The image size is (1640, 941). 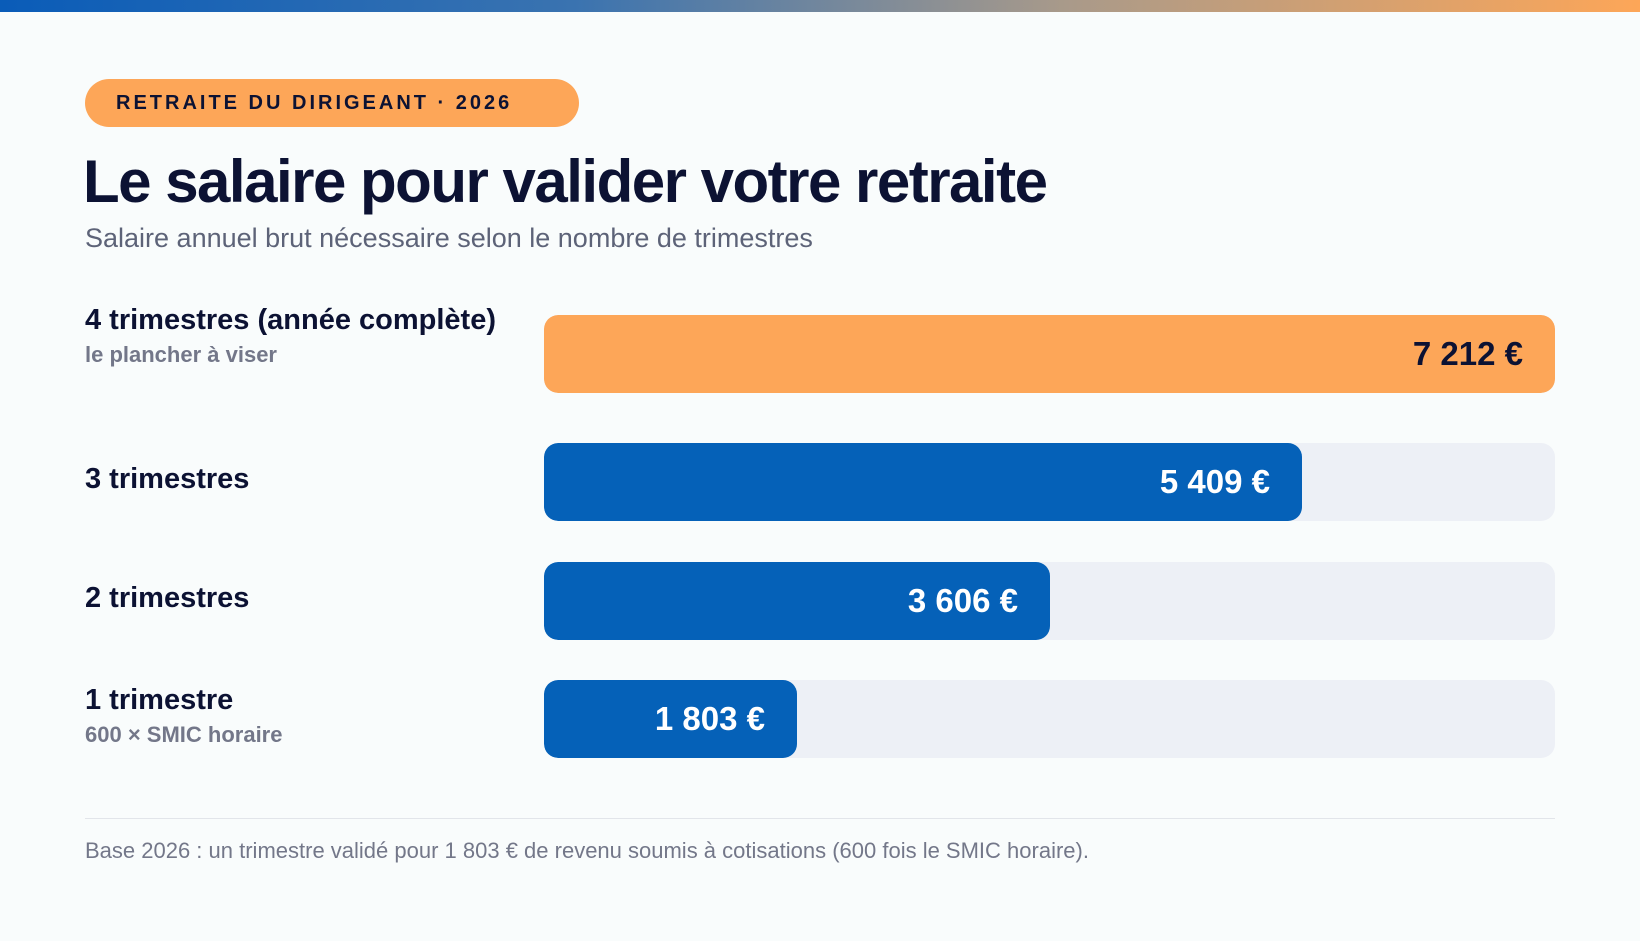 I want to click on bar-track: 7 212 €, so click(x=1049, y=354).